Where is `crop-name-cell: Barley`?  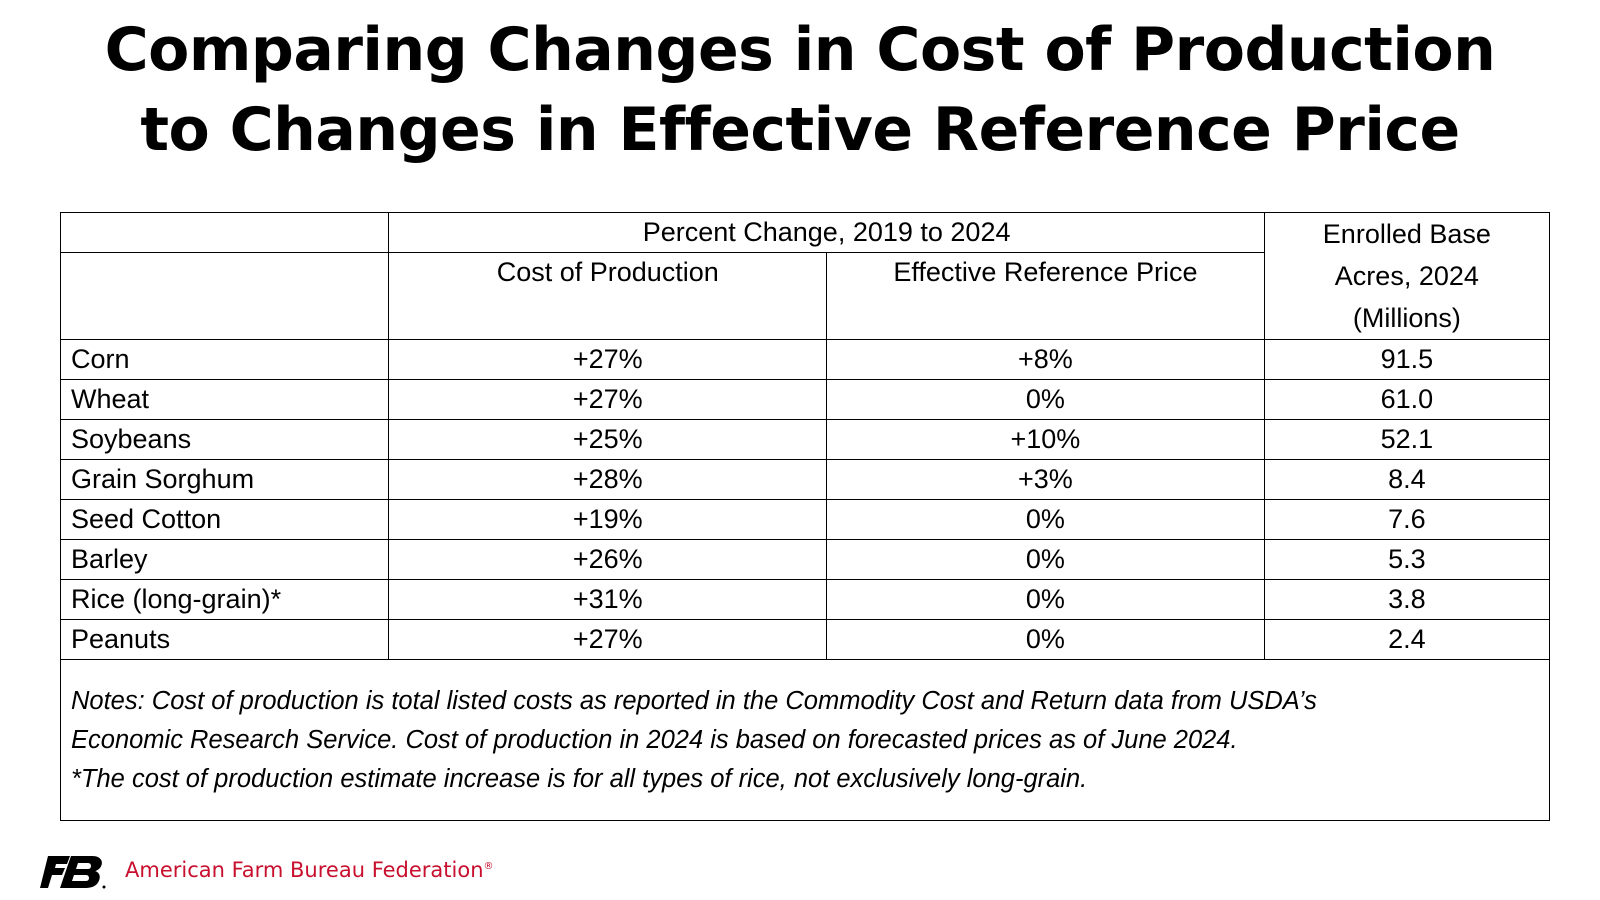 crop-name-cell: Barley is located at coordinates (224, 559).